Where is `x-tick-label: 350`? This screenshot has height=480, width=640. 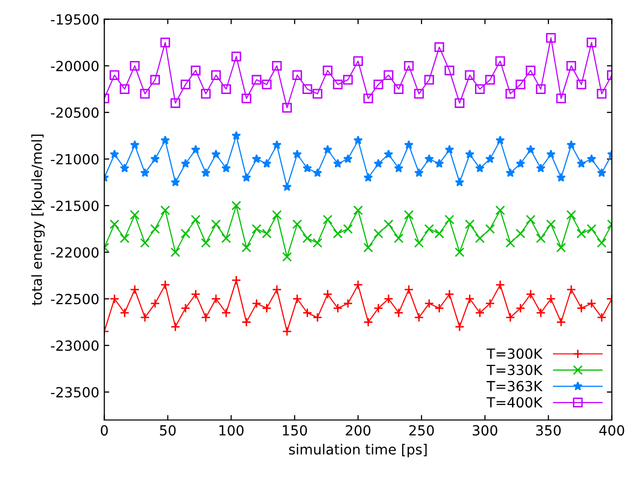
x-tick-label: 350 is located at coordinates (548, 430).